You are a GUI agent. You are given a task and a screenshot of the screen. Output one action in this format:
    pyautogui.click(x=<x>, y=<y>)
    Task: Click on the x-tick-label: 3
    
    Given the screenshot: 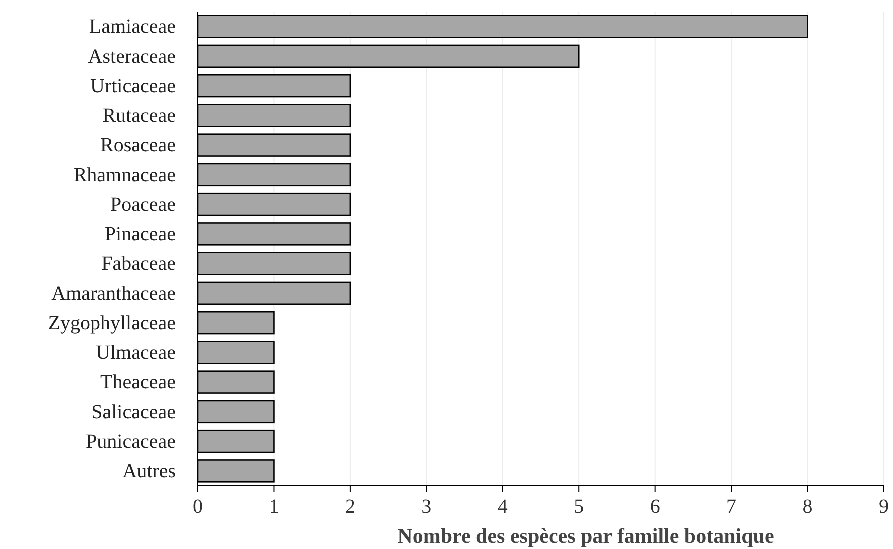 What is the action you would take?
    pyautogui.click(x=427, y=507)
    